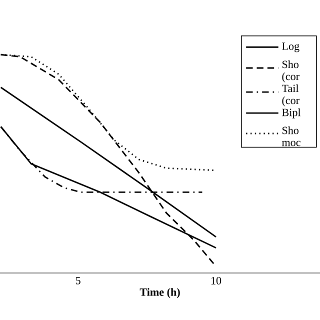 The image size is (320, 320). What do you see at coordinates (291, 136) in the screenshot?
I see `legend-label: Sho moc` at bounding box center [291, 136].